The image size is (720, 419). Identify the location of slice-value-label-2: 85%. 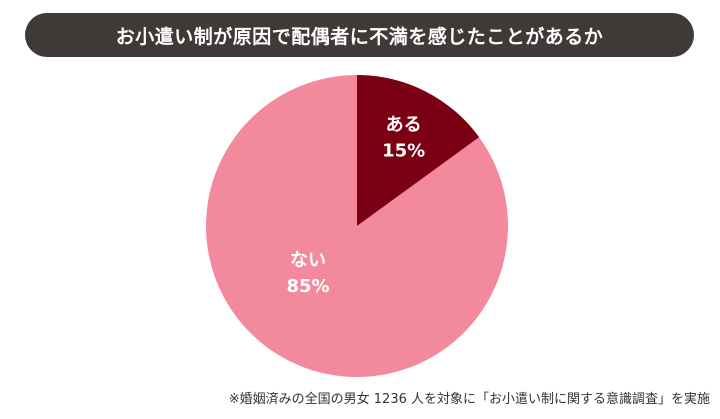
(307, 286).